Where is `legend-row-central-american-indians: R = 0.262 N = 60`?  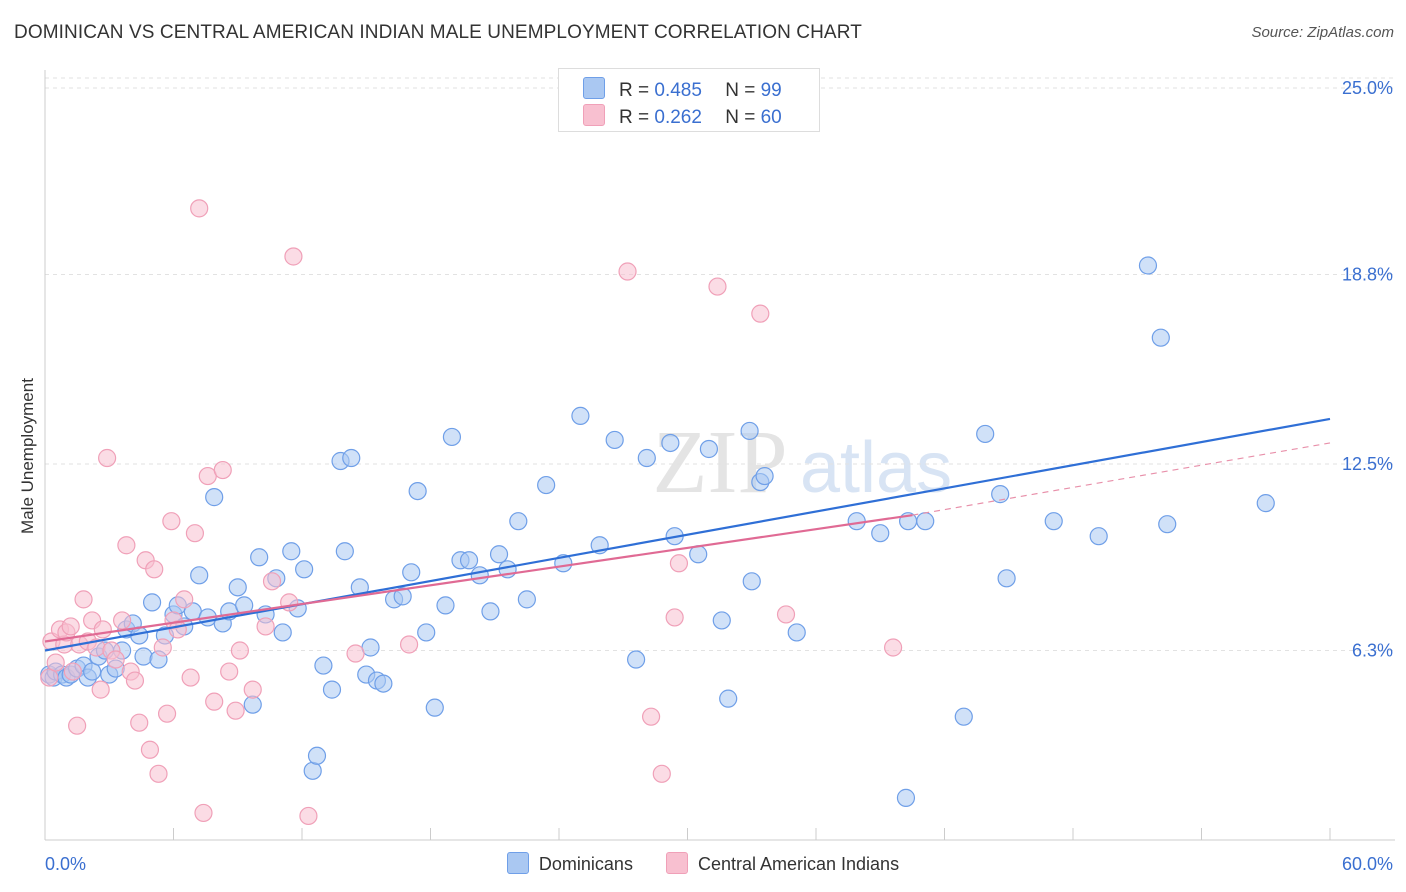 legend-row-central-american-indians: R = 0.262 N = 60 is located at coordinates (682, 116).